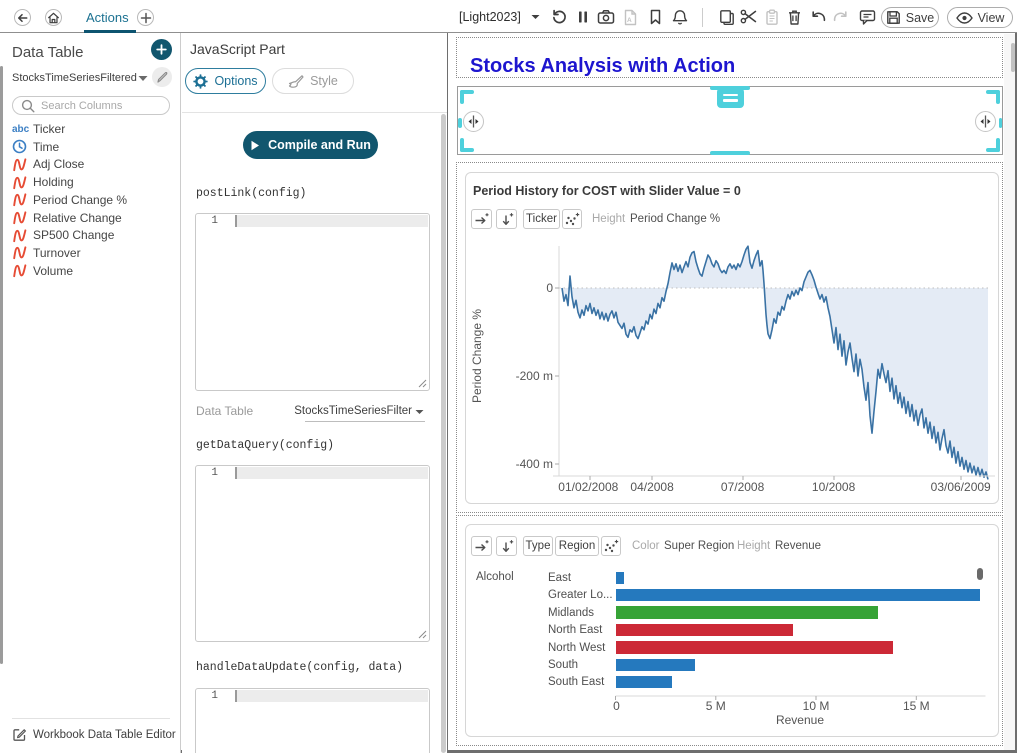 This screenshot has width=1017, height=753. Describe the element at coordinates (961, 487) in the screenshot. I see `svg-text: 03/06/2009` at that location.